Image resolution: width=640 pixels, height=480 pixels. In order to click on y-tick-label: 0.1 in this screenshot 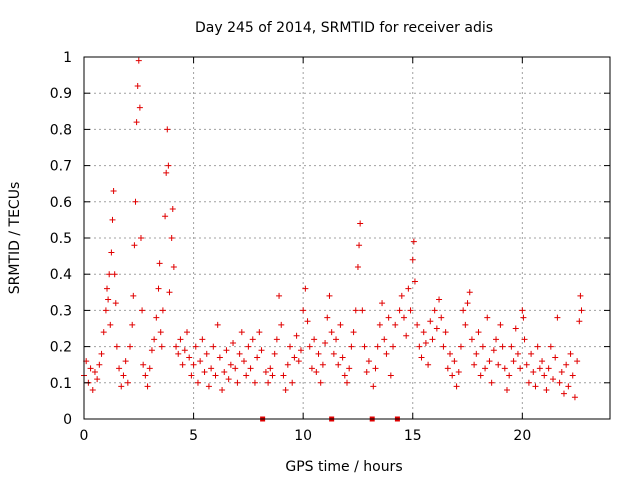, I will do `click(61, 384)`.